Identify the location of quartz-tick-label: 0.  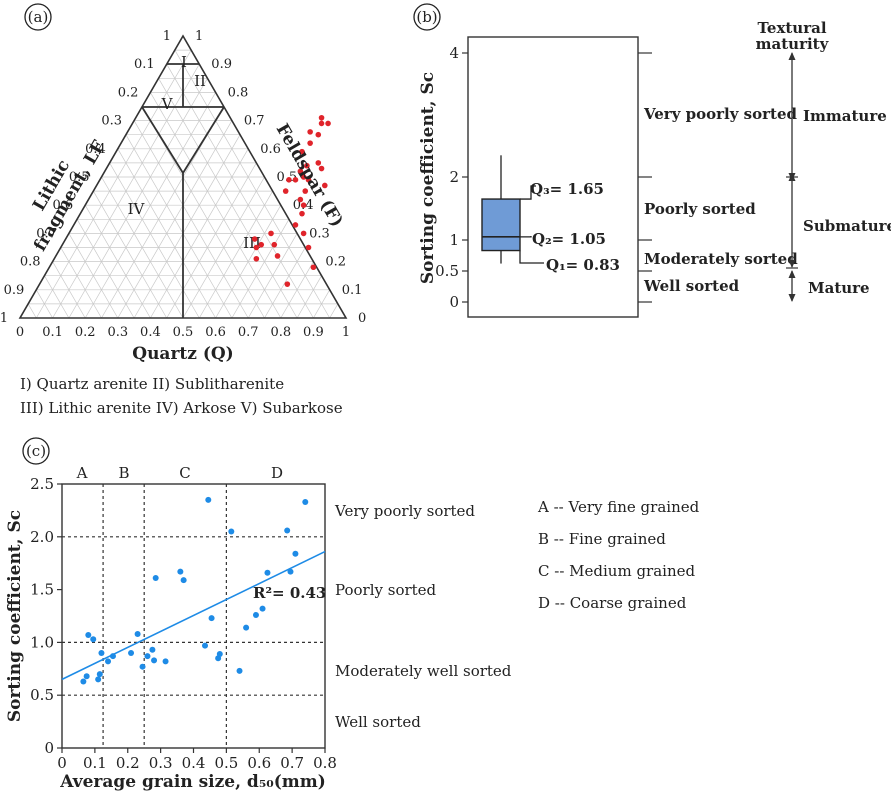
(20, 332).